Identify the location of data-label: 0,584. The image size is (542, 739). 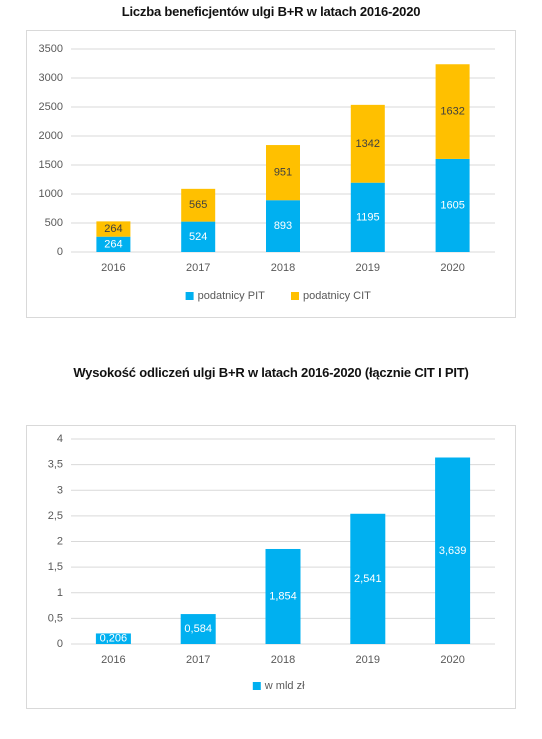
(198, 629).